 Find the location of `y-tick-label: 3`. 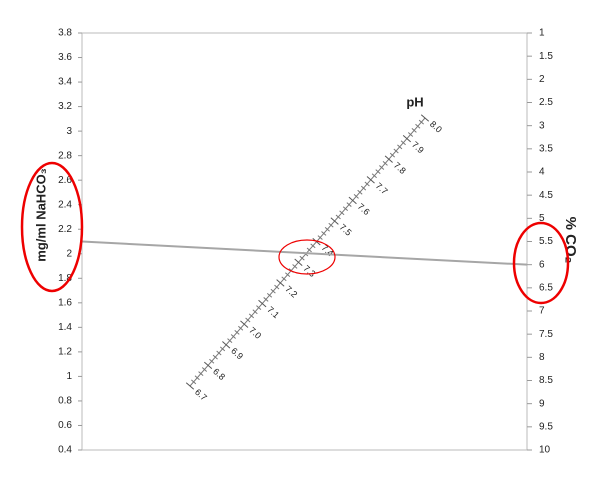

y-tick-label: 3 is located at coordinates (69, 131).